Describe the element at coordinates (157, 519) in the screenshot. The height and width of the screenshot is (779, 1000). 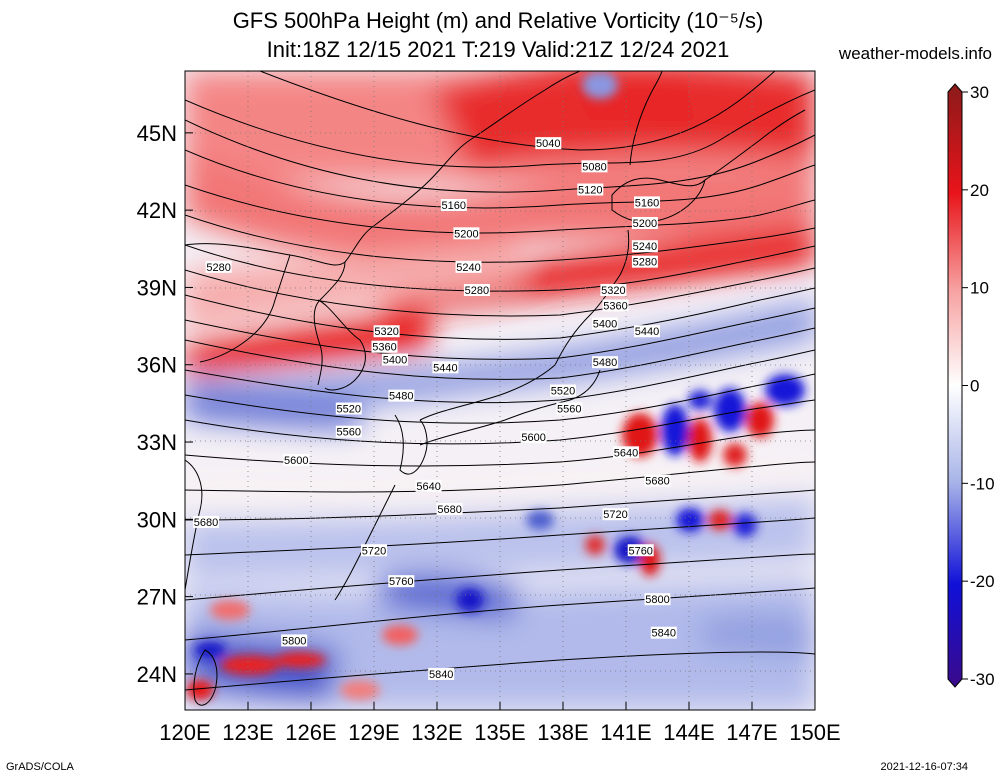
I see `lat-label: 30N` at that location.